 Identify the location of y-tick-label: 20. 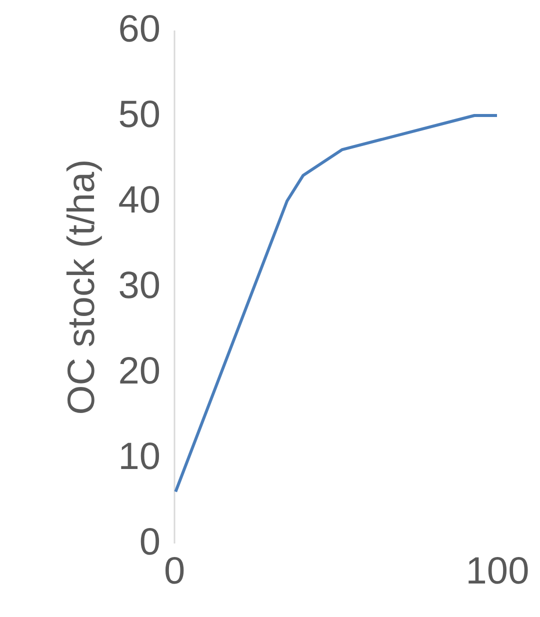
(139, 371).